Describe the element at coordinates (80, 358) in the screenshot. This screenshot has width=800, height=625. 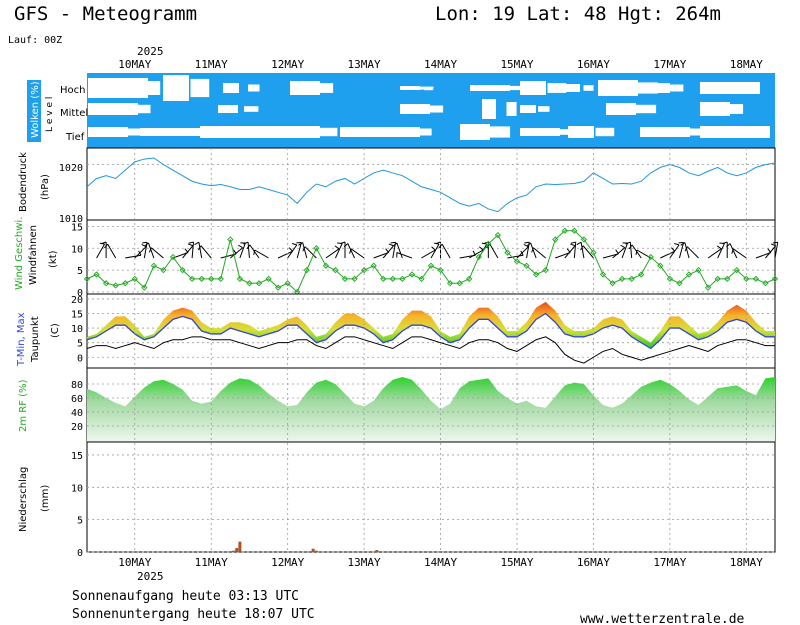
I see `temperature-tick: 0` at that location.